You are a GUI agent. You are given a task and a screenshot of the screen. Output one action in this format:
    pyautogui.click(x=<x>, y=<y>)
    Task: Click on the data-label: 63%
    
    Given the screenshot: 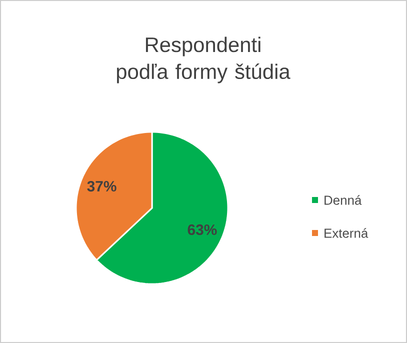 What is the action you would take?
    pyautogui.click(x=202, y=230)
    